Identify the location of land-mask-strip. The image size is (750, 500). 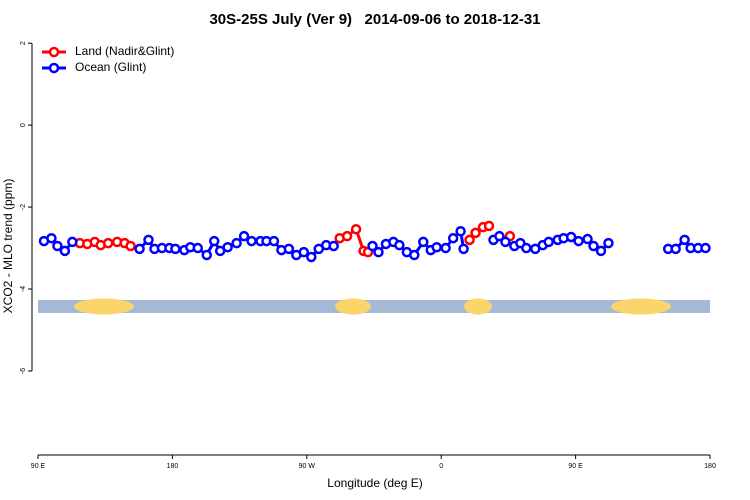
(374, 306).